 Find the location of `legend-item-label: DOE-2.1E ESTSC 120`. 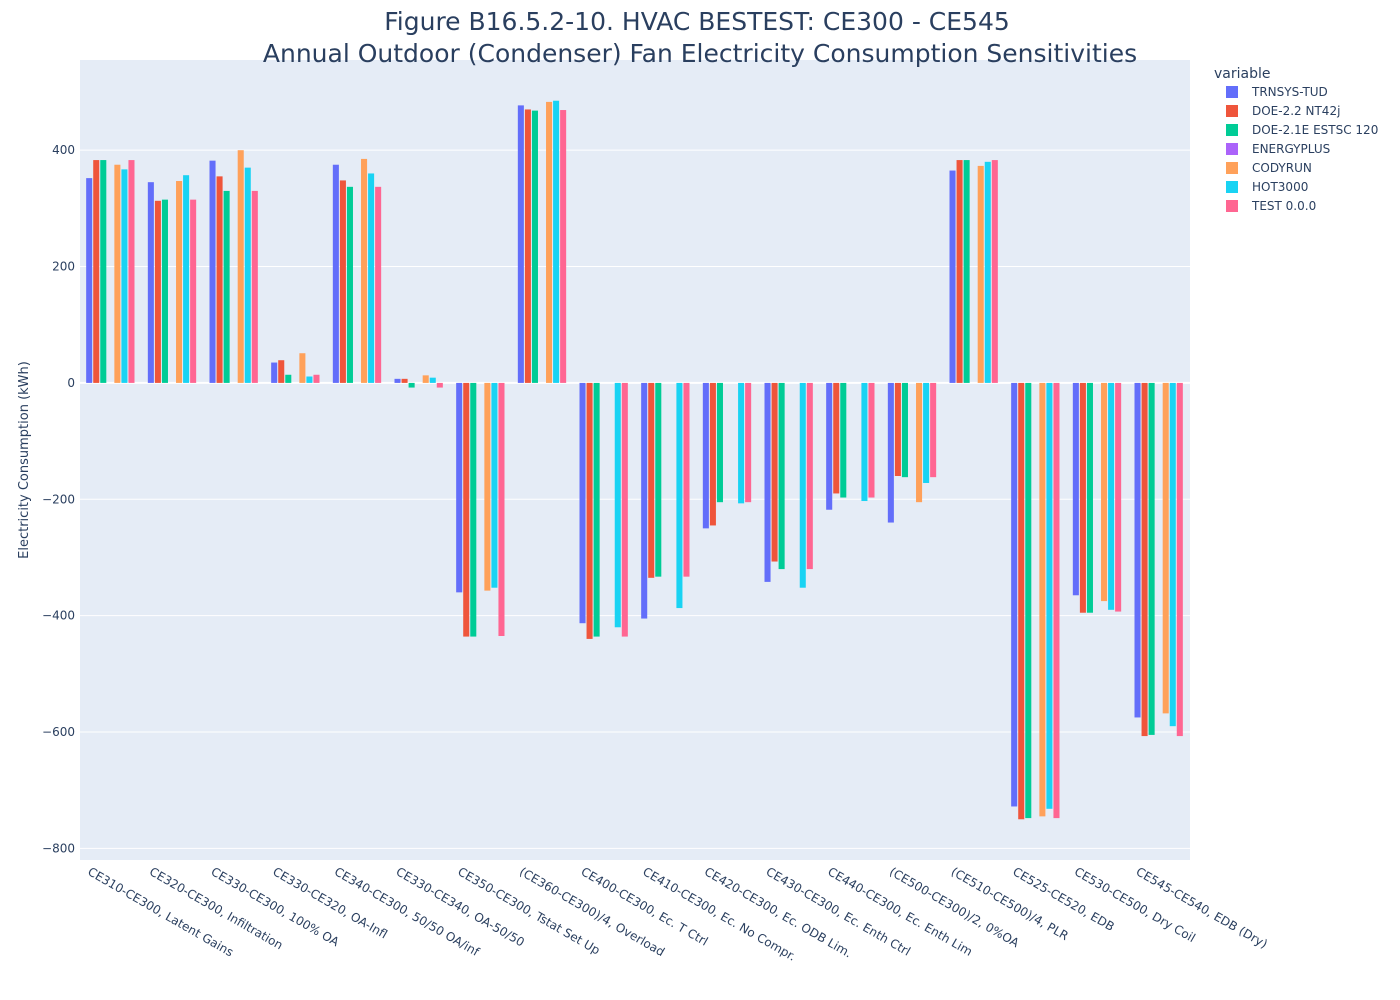

legend-item-label: DOE-2.1E ESTSC 120 is located at coordinates (1315, 130).